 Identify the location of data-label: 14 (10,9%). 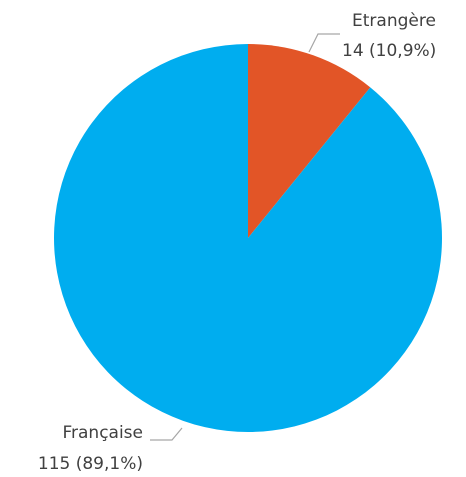
(389, 51).